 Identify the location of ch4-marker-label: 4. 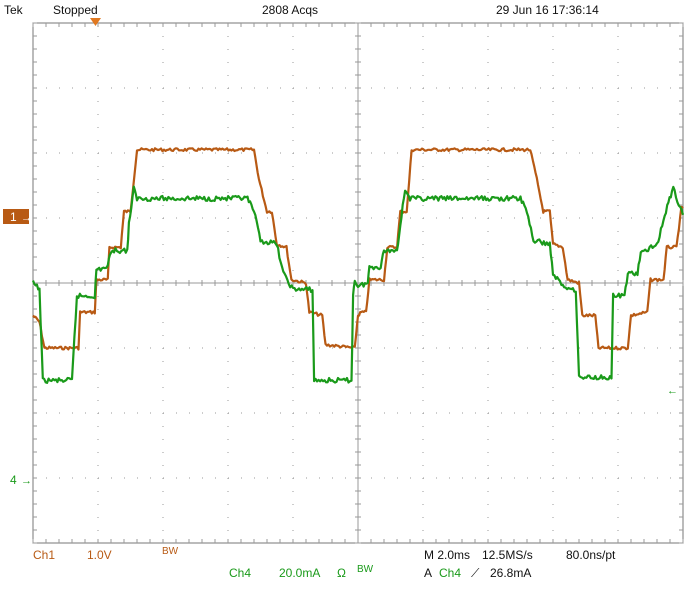
(13, 480).